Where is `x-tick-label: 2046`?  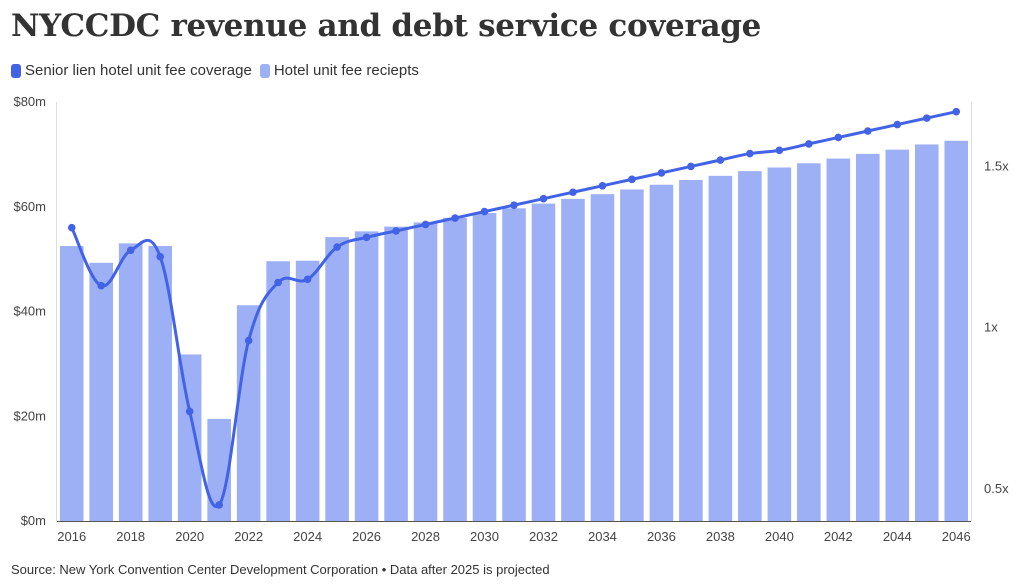
x-tick-label: 2046 is located at coordinates (956, 536).